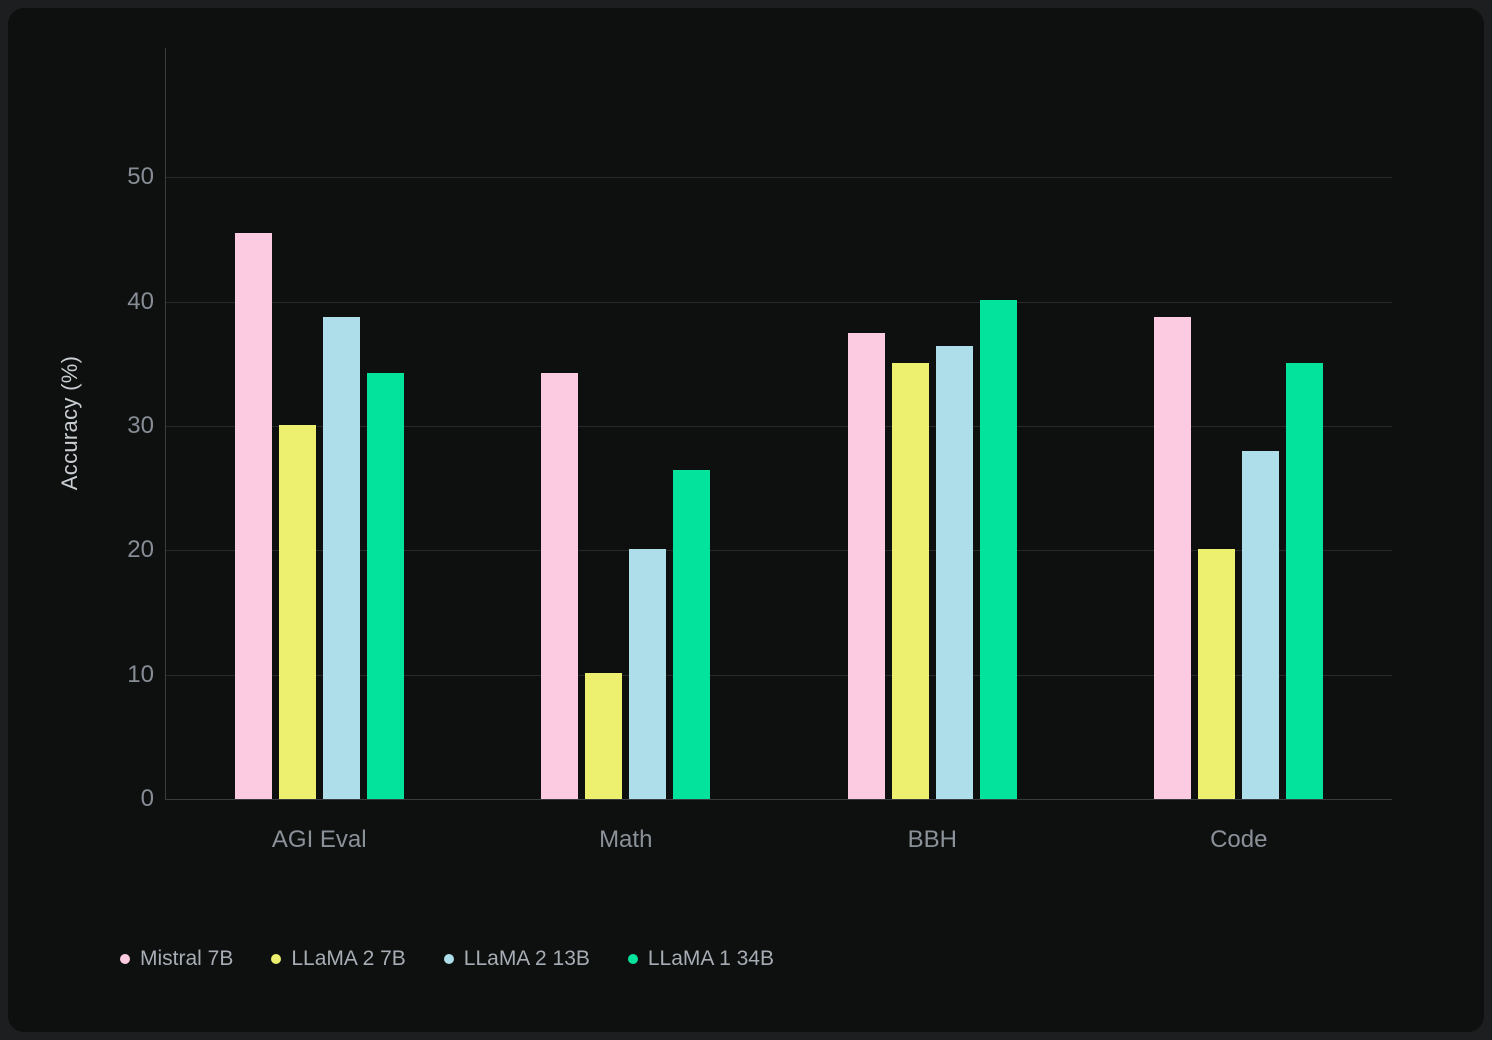 The width and height of the screenshot is (1492, 1040). Describe the element at coordinates (1239, 423) in the screenshot. I see `bar-group-code` at that location.